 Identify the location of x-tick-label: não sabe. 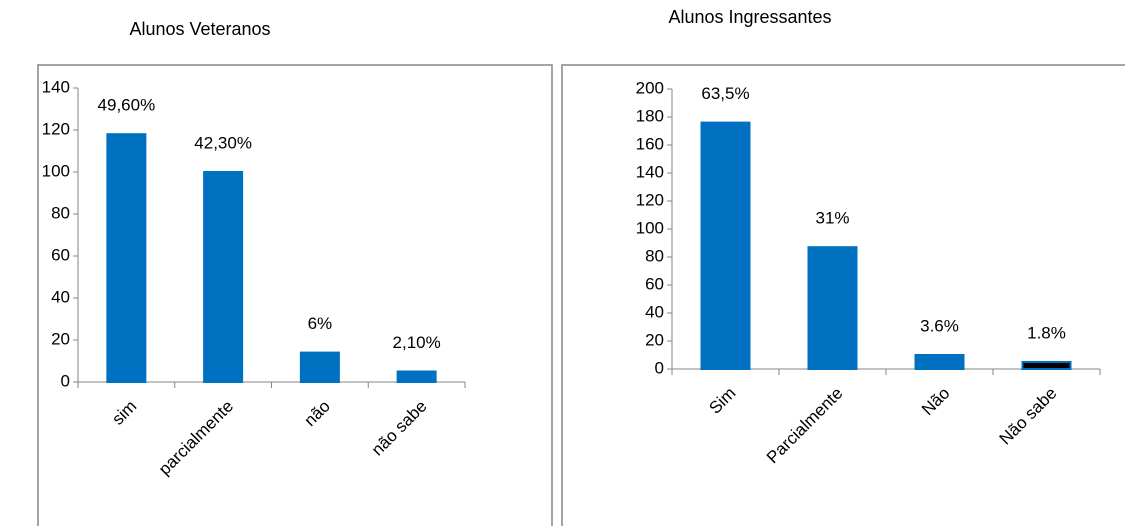
(399, 428).